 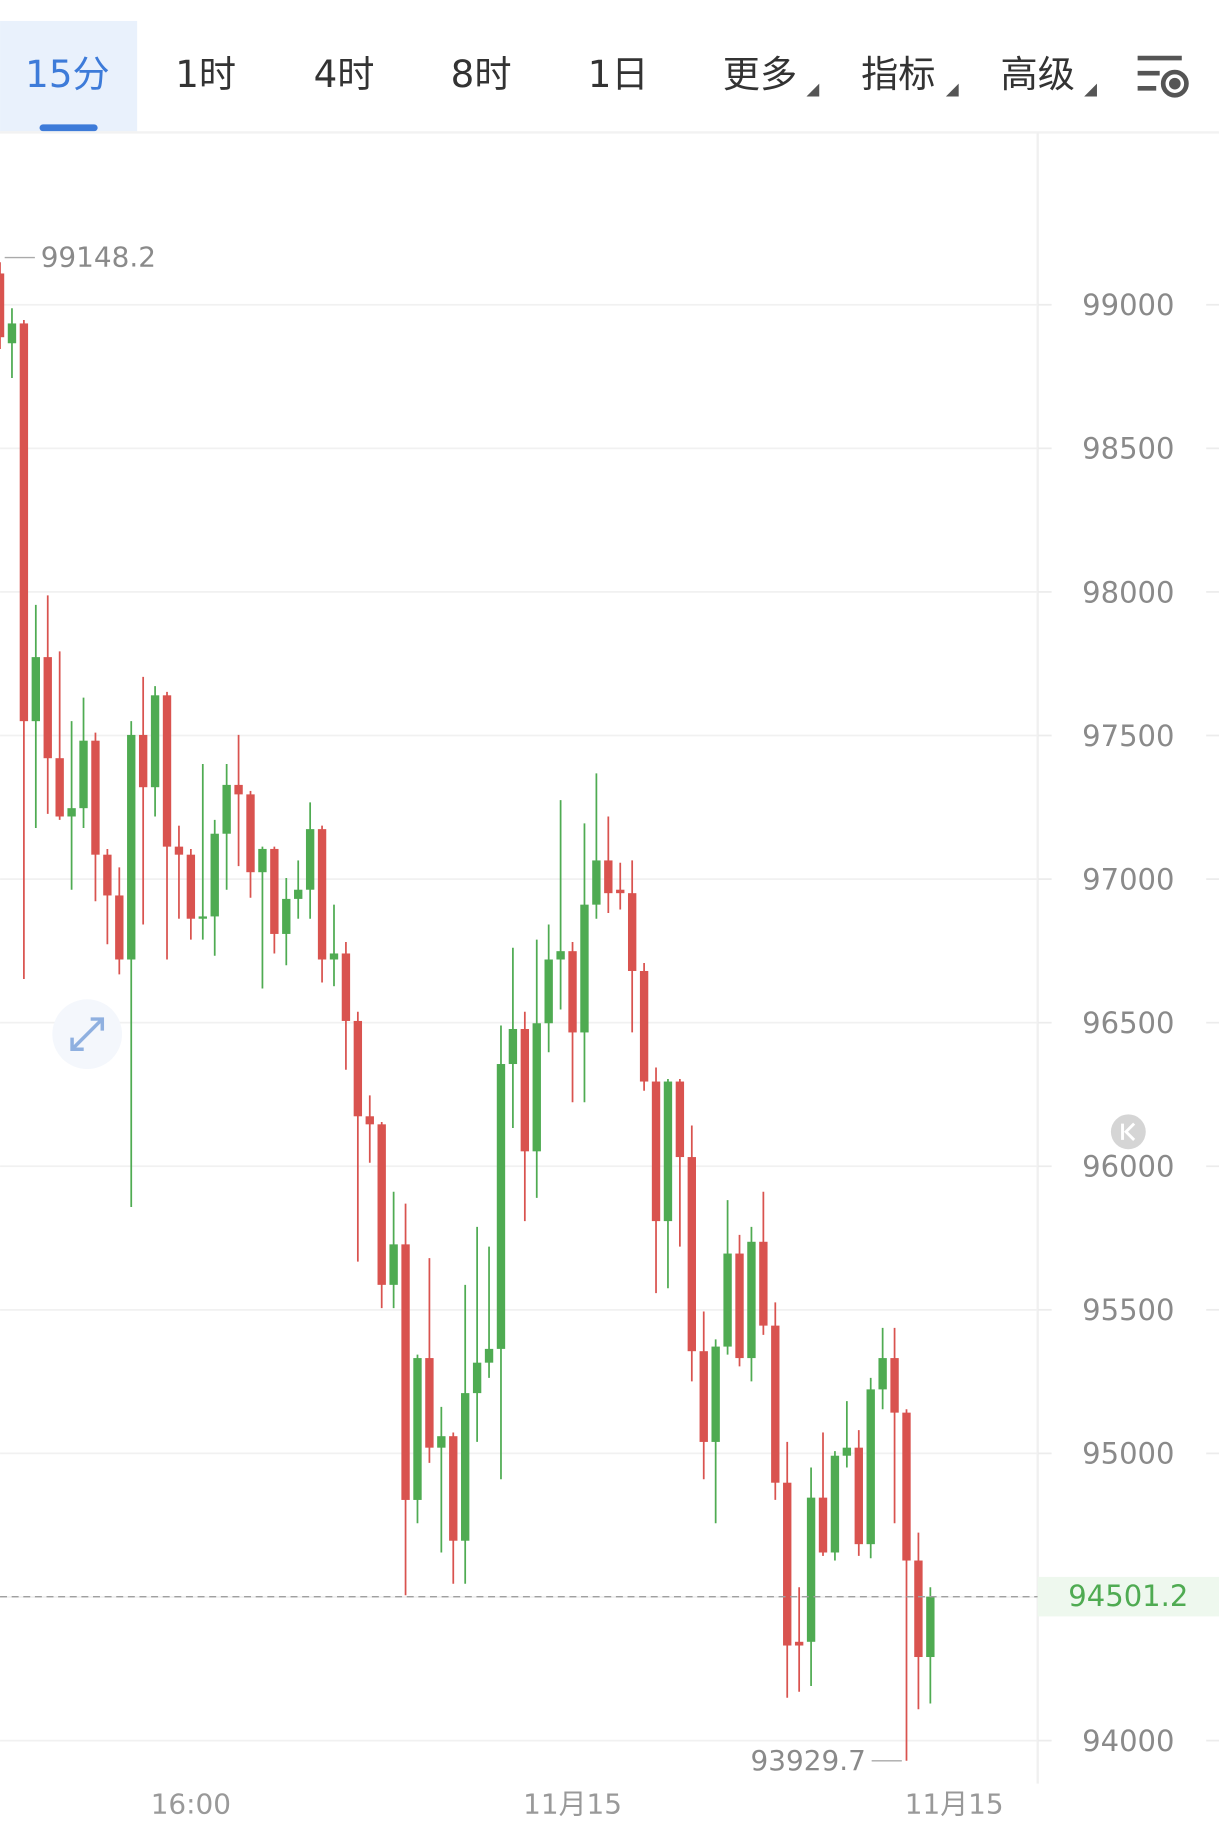 I want to click on toolbar-tab: 更多, so click(x=760, y=74).